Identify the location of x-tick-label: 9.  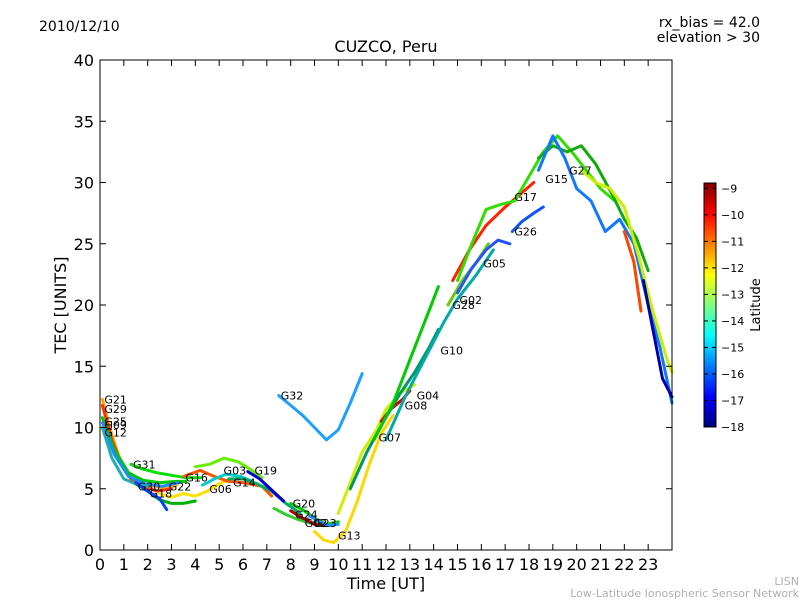
(314, 564).